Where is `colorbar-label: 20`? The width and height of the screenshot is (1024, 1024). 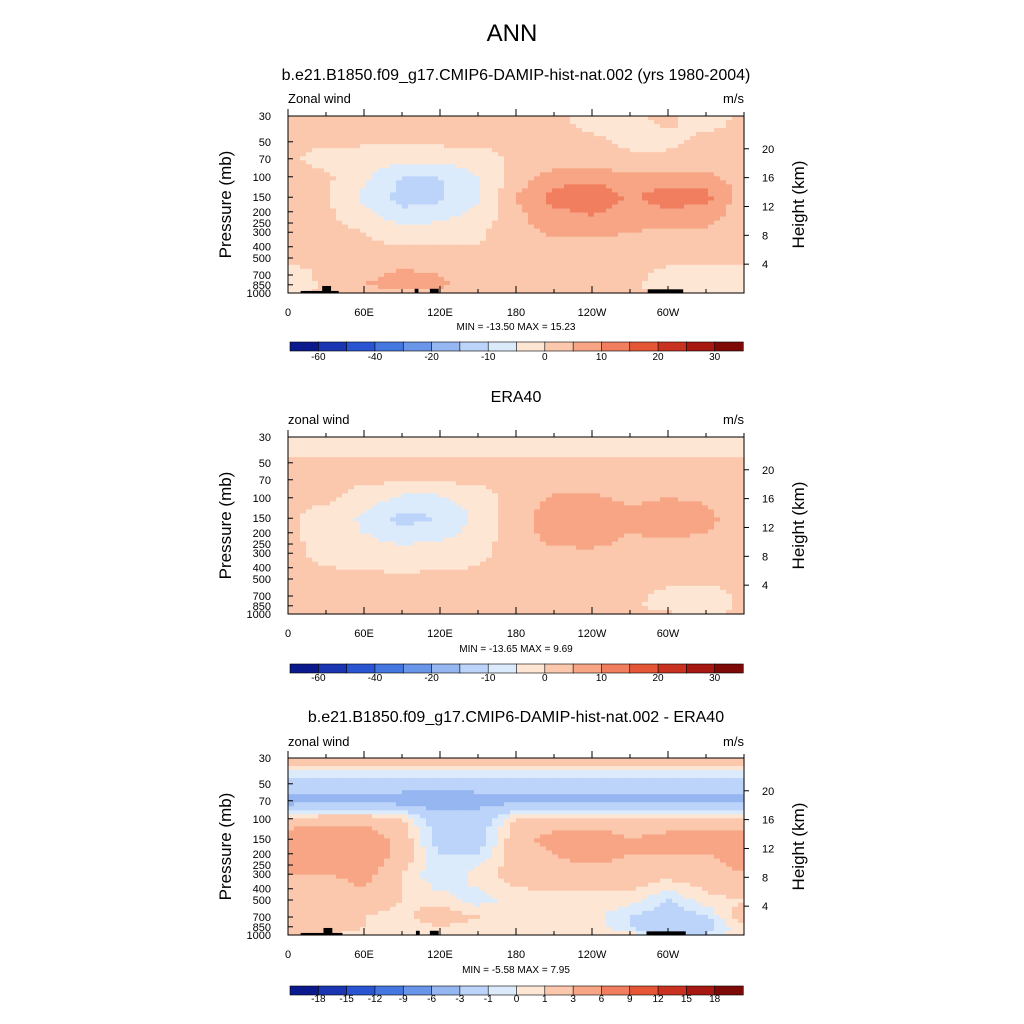 colorbar-label: 20 is located at coordinates (659, 357).